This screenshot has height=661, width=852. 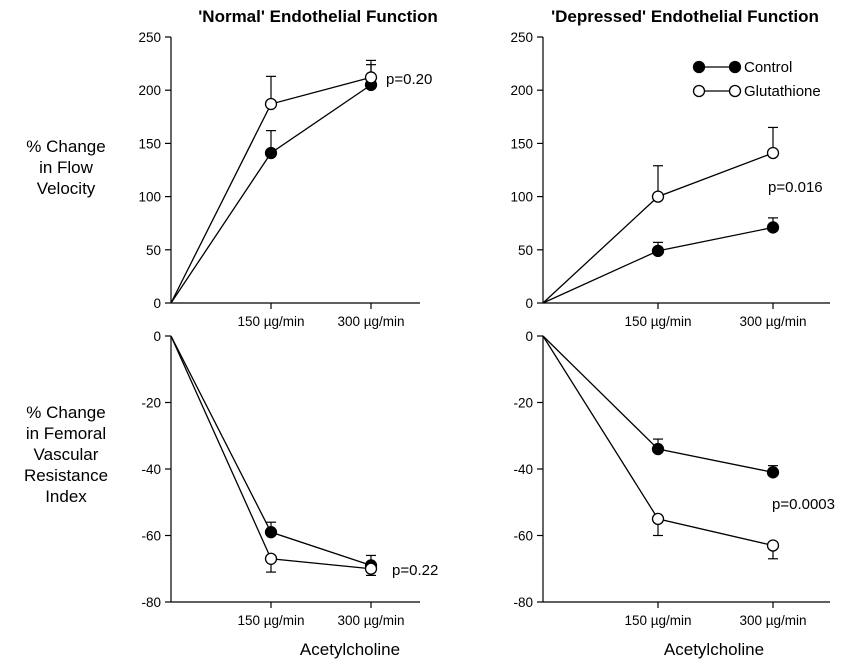 What do you see at coordinates (714, 649) in the screenshot?
I see `x-axis-label-right: Acetylcholine` at bounding box center [714, 649].